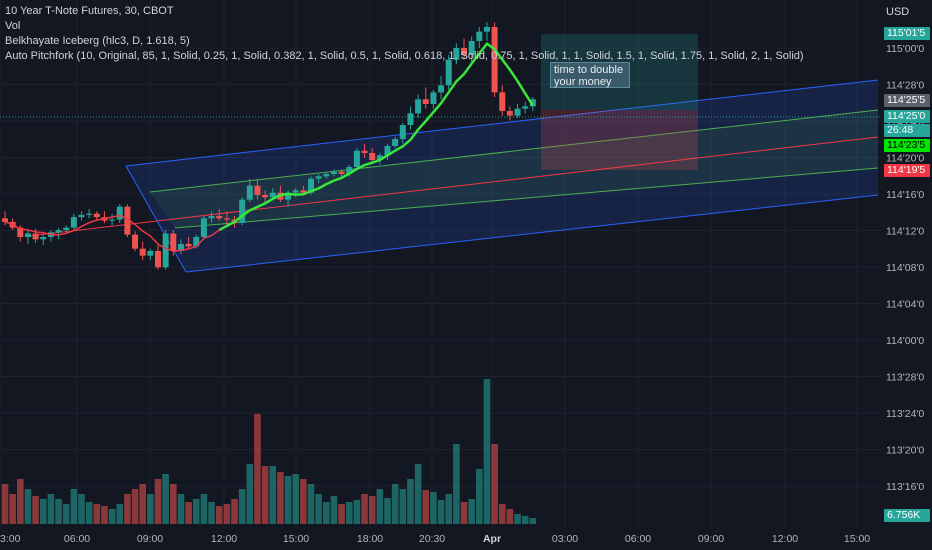 This screenshot has height=550, width=932. What do you see at coordinates (526, 198) in the screenshot?
I see `pitchfork-inner-lower` at bounding box center [526, 198].